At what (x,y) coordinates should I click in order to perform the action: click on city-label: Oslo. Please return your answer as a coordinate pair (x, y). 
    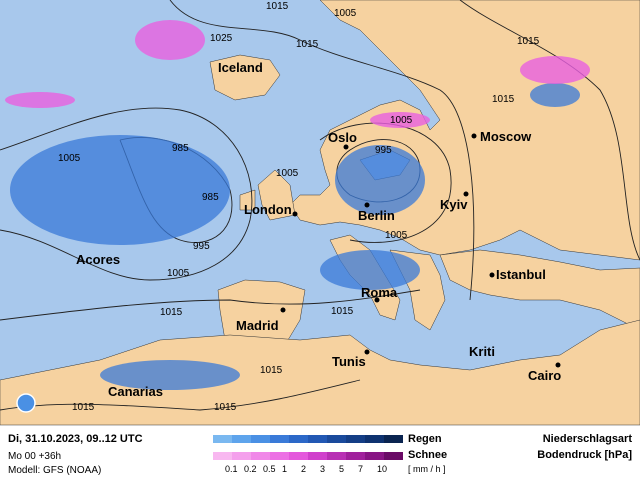
    Looking at the image, I should click on (342, 137).